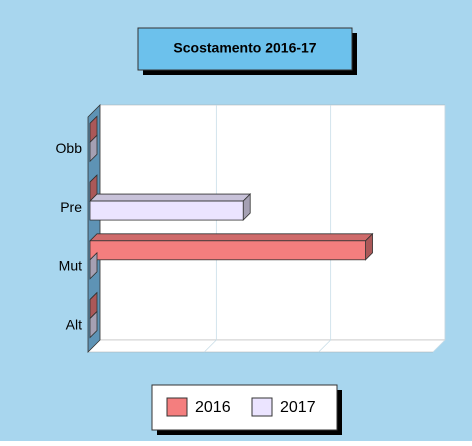 The height and width of the screenshot is (446, 472). I want to click on y-tick-label: Mut, so click(70, 266).